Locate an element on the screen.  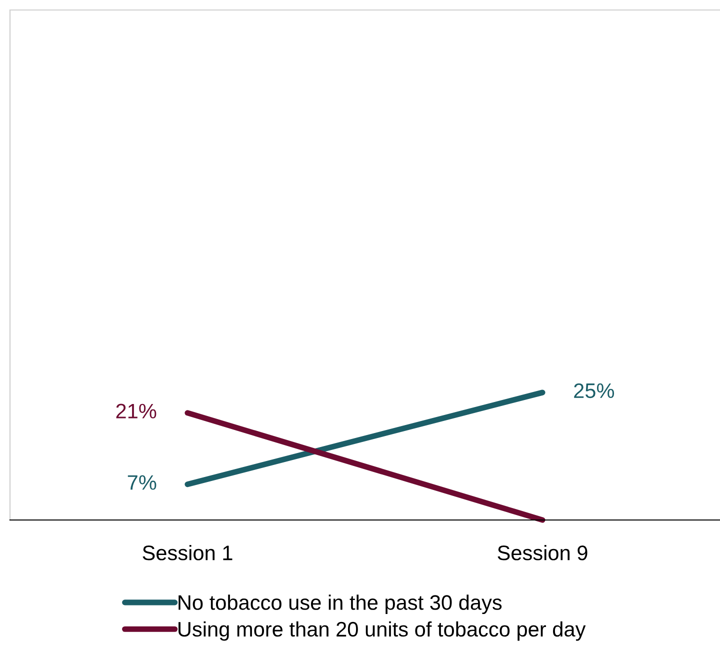
x-tick-label: Session 9 is located at coordinates (543, 552).